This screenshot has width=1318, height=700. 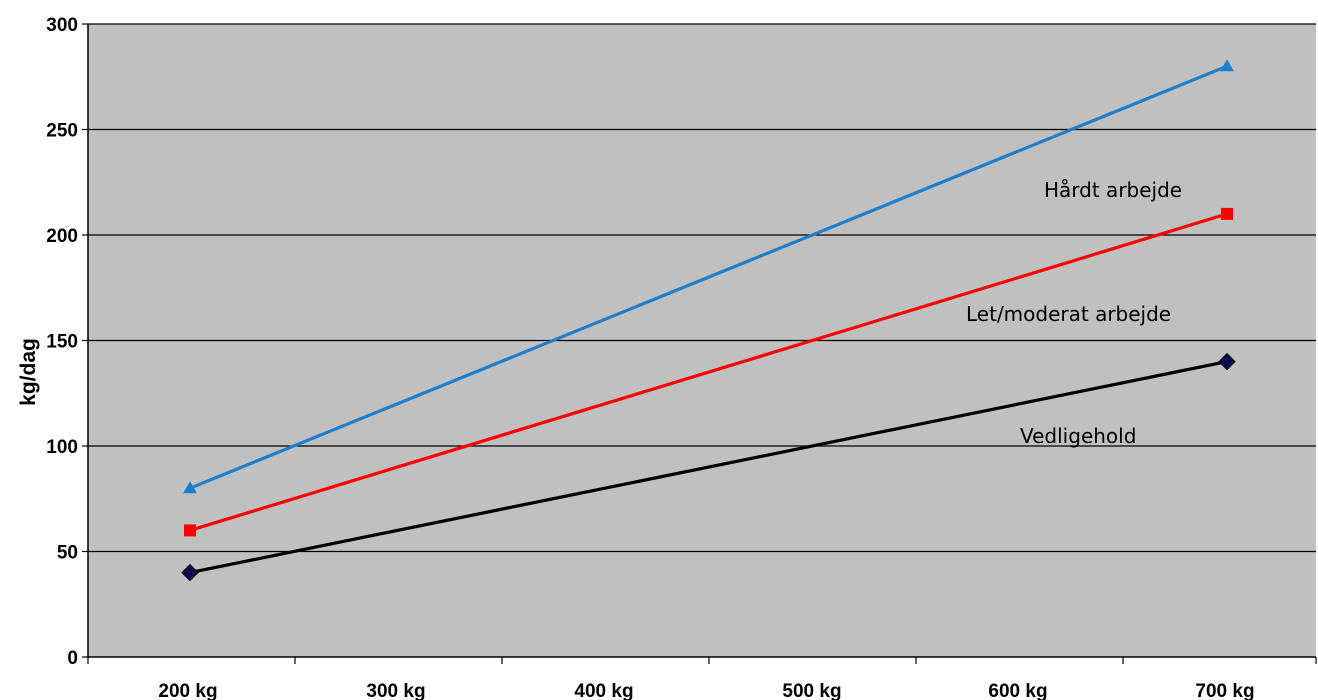 I want to click on y-axis-label: kg/dag, so click(x=28, y=372).